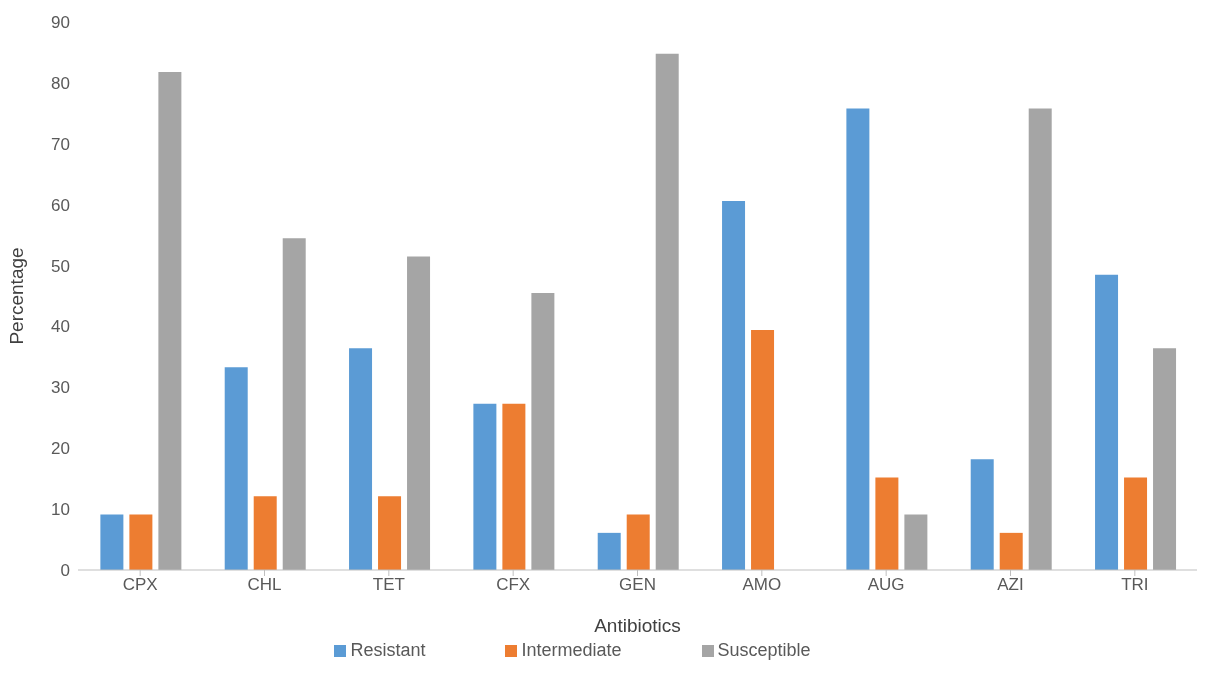 Image resolution: width=1213 pixels, height=679 pixels. What do you see at coordinates (60, 266) in the screenshot?
I see `y-tick-label: 50` at bounding box center [60, 266].